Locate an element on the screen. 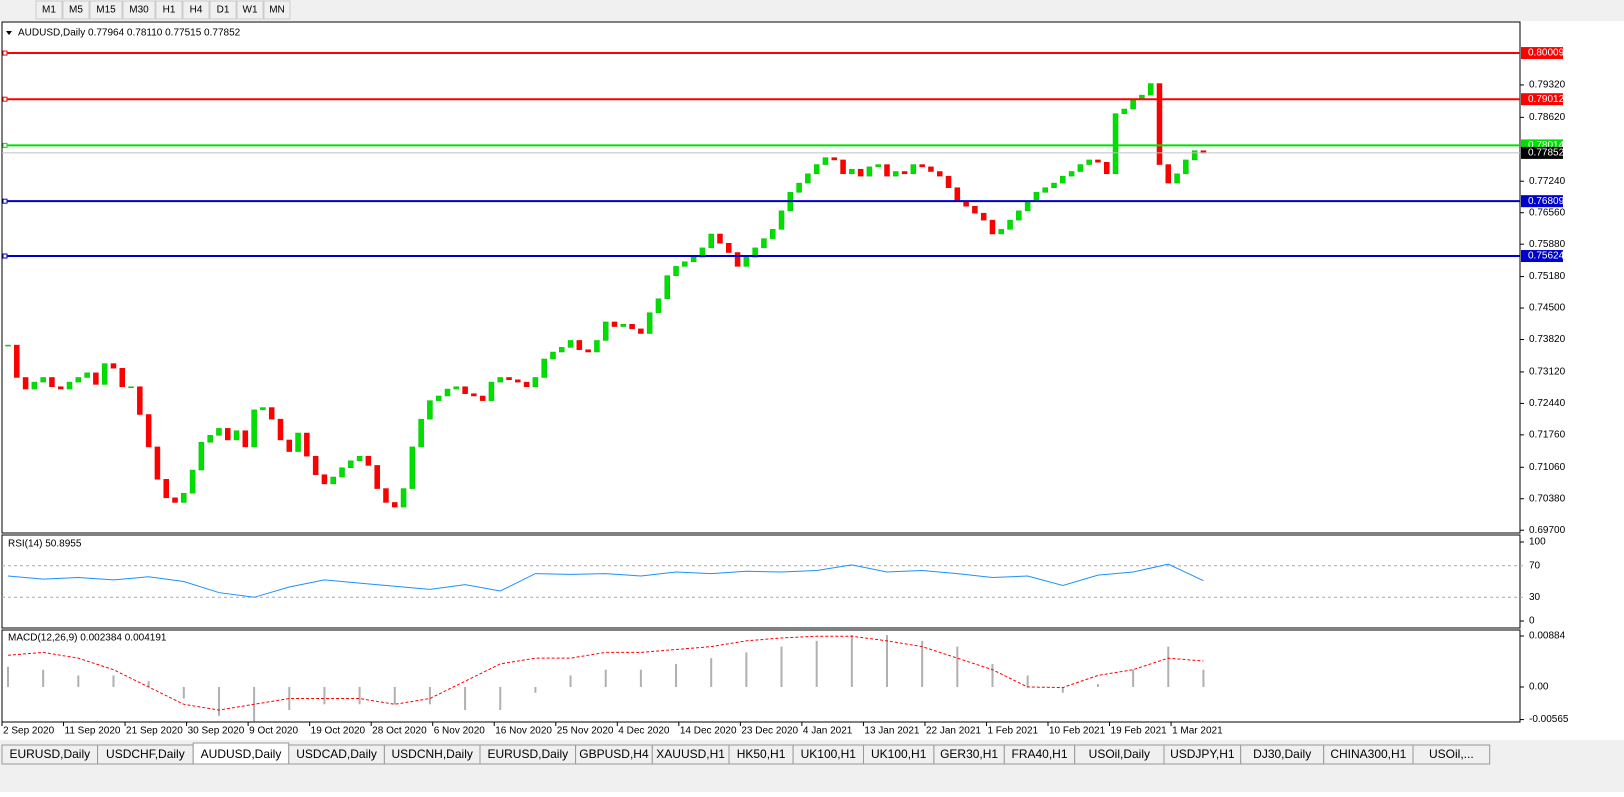 This screenshot has width=1624, height=797. y-tick-label: 0.77240 is located at coordinates (1547, 181).